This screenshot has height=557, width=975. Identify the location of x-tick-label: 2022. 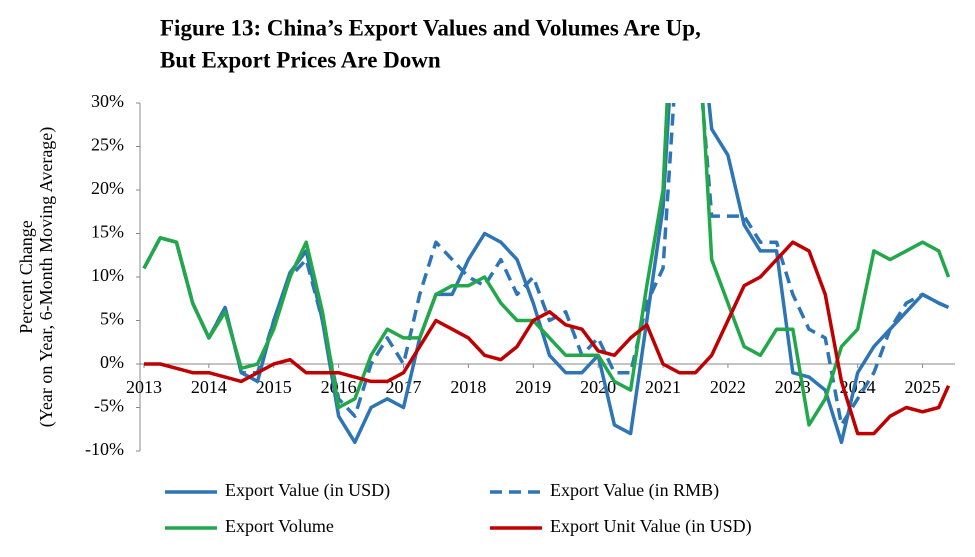
(728, 387).